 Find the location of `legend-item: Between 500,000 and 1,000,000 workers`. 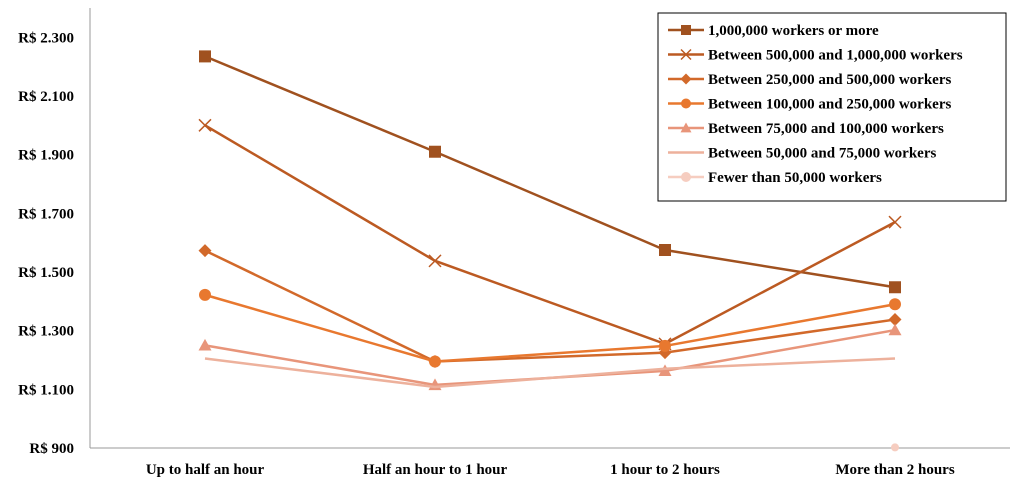

legend-item: Between 500,000 and 1,000,000 workers is located at coordinates (815, 56).